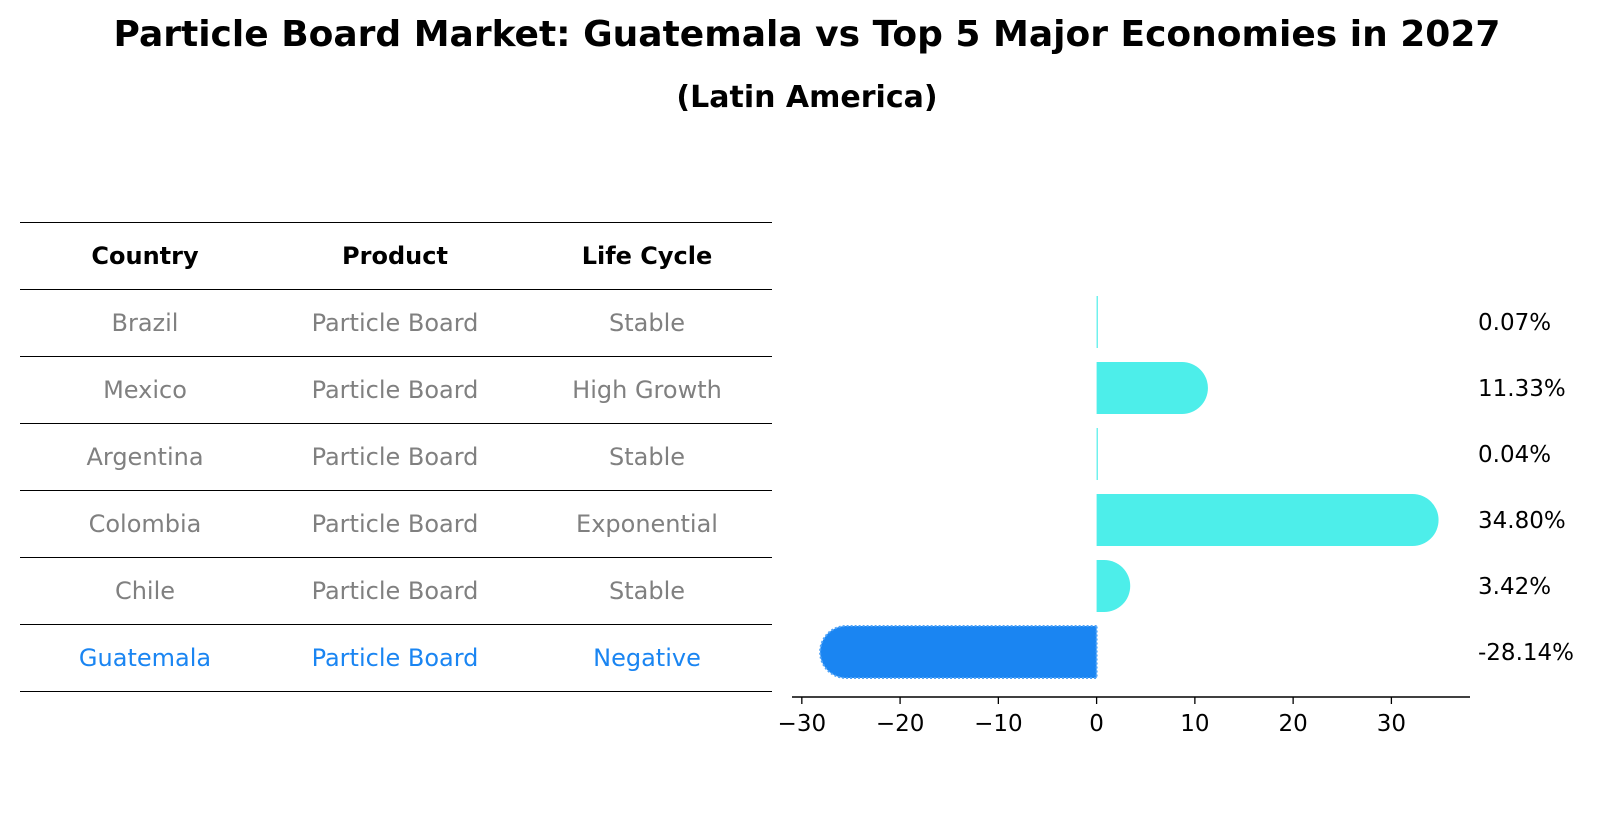  Describe the element at coordinates (1514, 455) in the screenshot. I see `value-label: 0.04%` at that location.